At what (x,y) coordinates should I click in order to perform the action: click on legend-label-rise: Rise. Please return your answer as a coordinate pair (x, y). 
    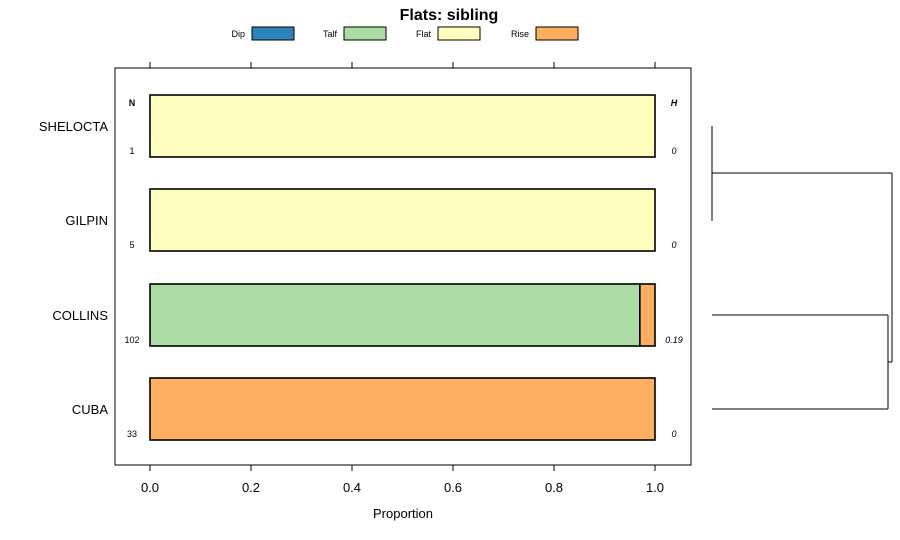
    Looking at the image, I should click on (520, 34).